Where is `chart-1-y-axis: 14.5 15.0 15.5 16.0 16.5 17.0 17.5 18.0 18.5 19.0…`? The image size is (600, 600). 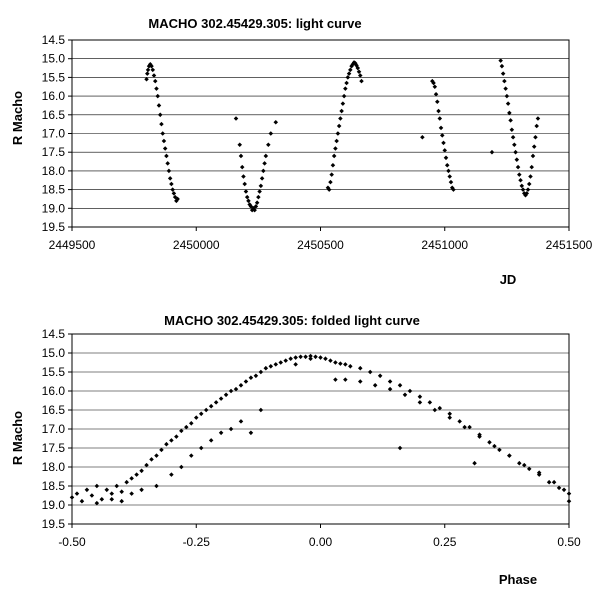
chart-1-y-axis: 14.5 15.0 15.5 16.0 16.5 17.0 17.5 18.0 18.5 19.0… is located at coordinates (57, 133).